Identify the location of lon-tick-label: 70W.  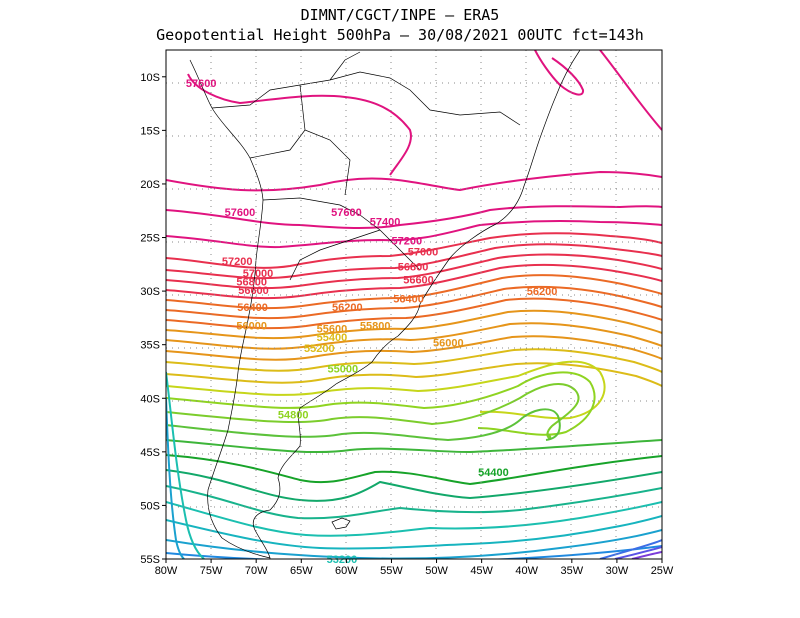
(256, 571).